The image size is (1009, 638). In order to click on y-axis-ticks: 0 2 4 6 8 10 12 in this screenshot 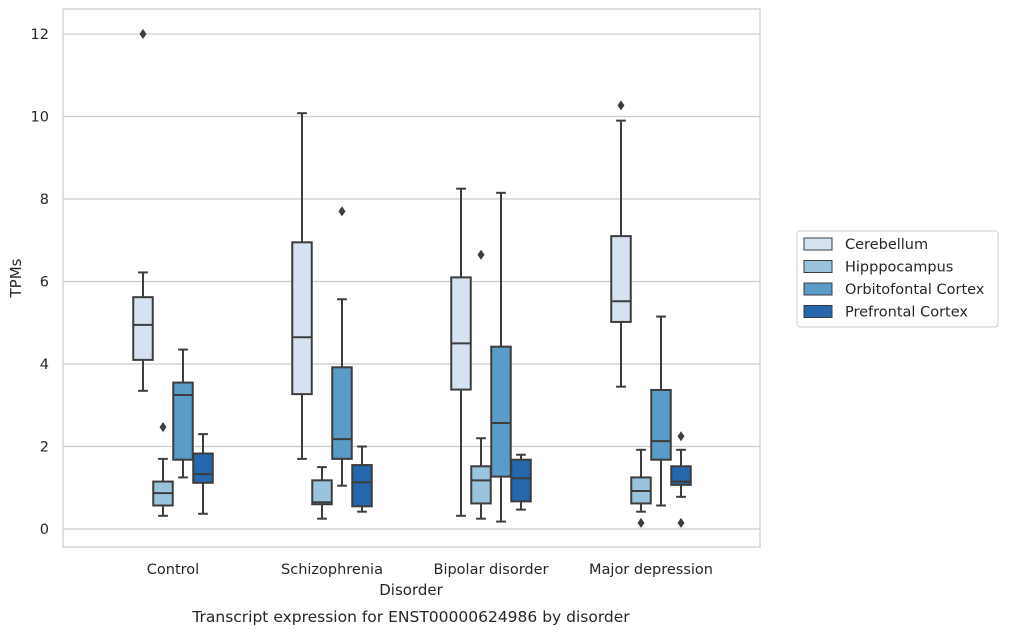, I will do `click(40, 282)`.